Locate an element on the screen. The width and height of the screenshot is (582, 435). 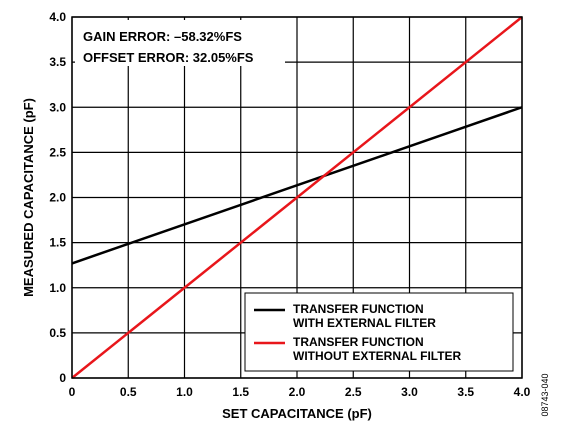
legend-label-with-filter-line1: TRANSFER FUNCTION is located at coordinates (358, 309).